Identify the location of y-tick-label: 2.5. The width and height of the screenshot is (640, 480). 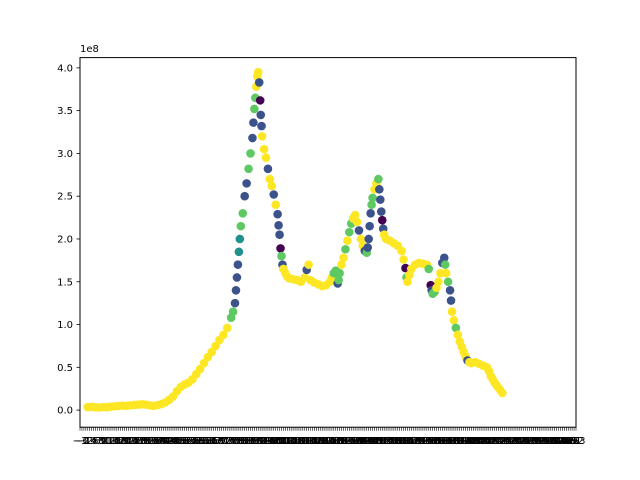
(65, 197).